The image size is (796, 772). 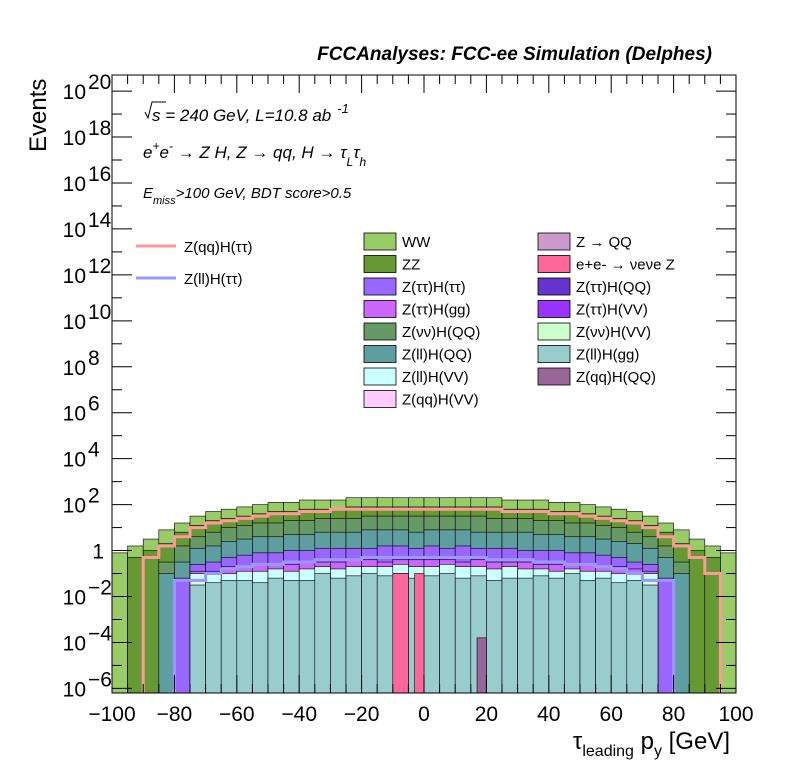 What do you see at coordinates (612, 310) in the screenshot?
I see `legend-label: Z(ττ)H(VV)` at bounding box center [612, 310].